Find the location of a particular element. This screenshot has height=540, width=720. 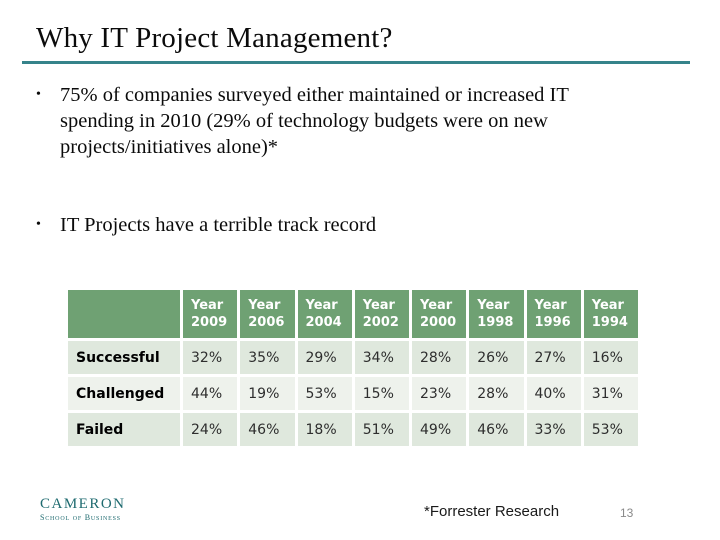

cameron-school-logo: CAMERON School of Business is located at coordinates (83, 509).